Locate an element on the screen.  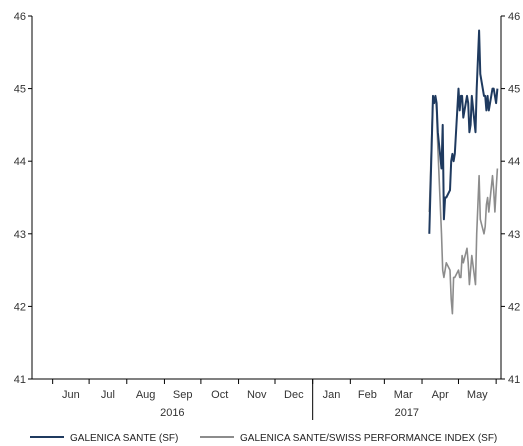
y-tick-label-left: 45 is located at coordinates (20, 90).